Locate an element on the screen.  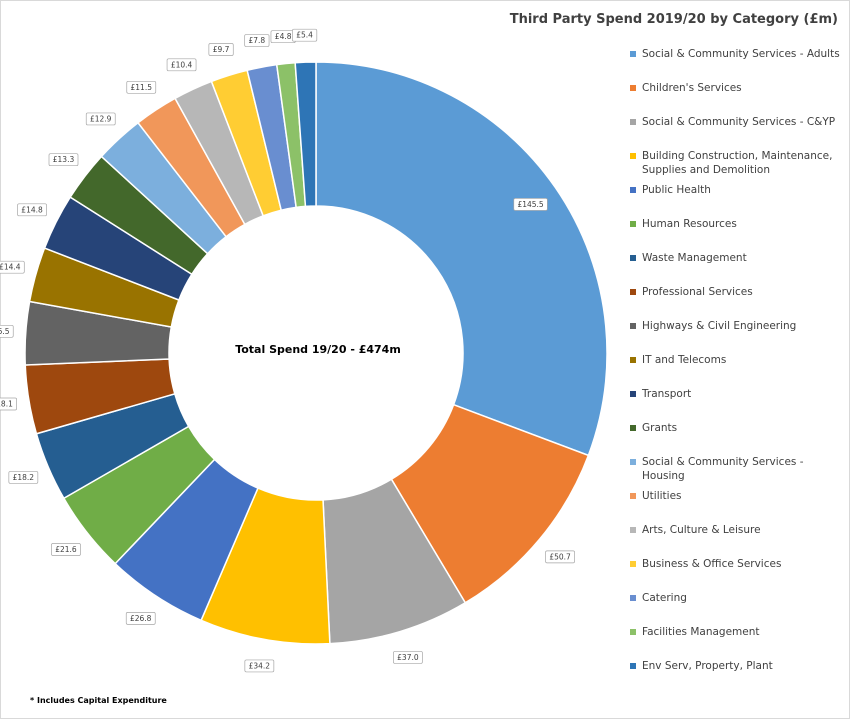
data-label-3: £34.2 is located at coordinates (259, 666).